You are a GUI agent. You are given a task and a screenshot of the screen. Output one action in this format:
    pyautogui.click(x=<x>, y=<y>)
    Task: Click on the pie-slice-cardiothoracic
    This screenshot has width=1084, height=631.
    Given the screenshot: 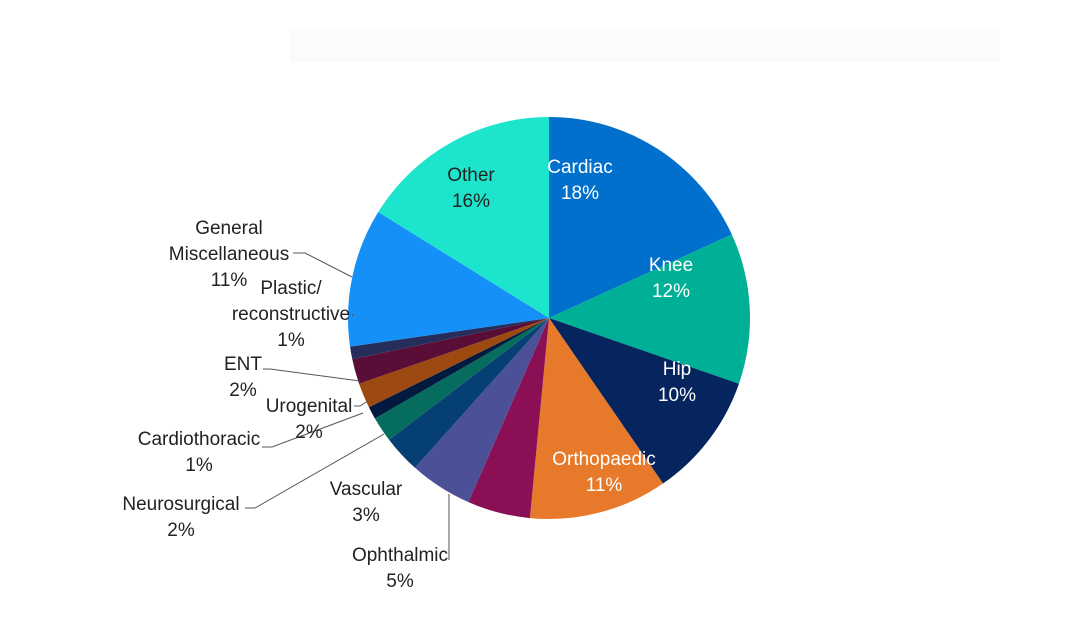 What is the action you would take?
    pyautogui.click(x=458, y=368)
    